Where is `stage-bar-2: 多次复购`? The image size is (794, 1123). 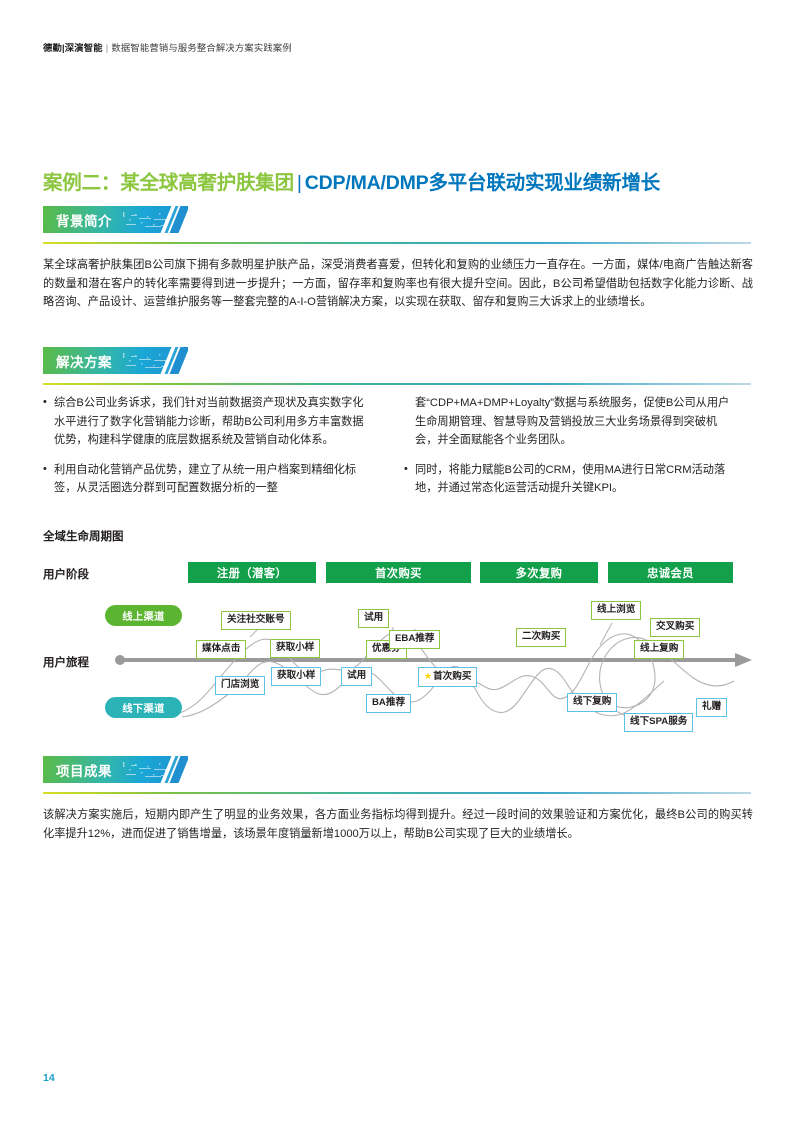 stage-bar-2: 多次复购 is located at coordinates (539, 572).